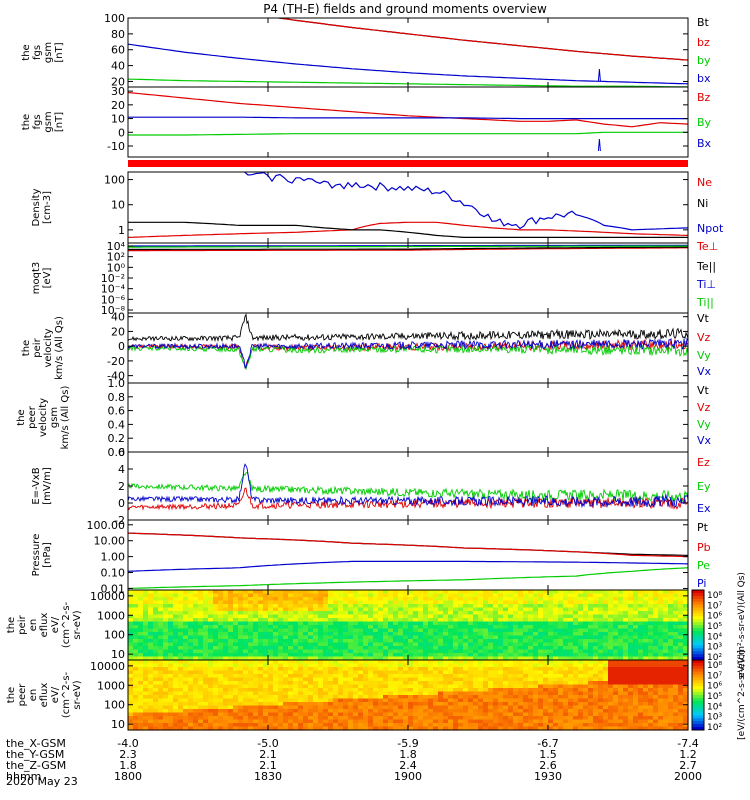 The width and height of the screenshot is (750, 800). What do you see at coordinates (43, 417) in the screenshot?
I see `y-axis-label-line: velocity` at bounding box center [43, 417].